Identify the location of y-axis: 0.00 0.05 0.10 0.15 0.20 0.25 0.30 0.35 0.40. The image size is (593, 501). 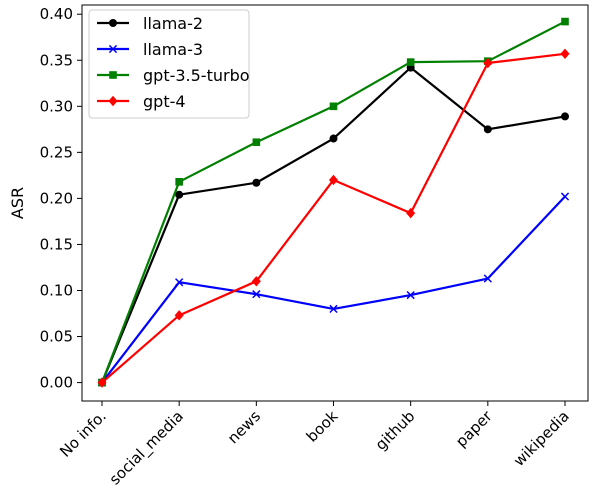
(61, 198).